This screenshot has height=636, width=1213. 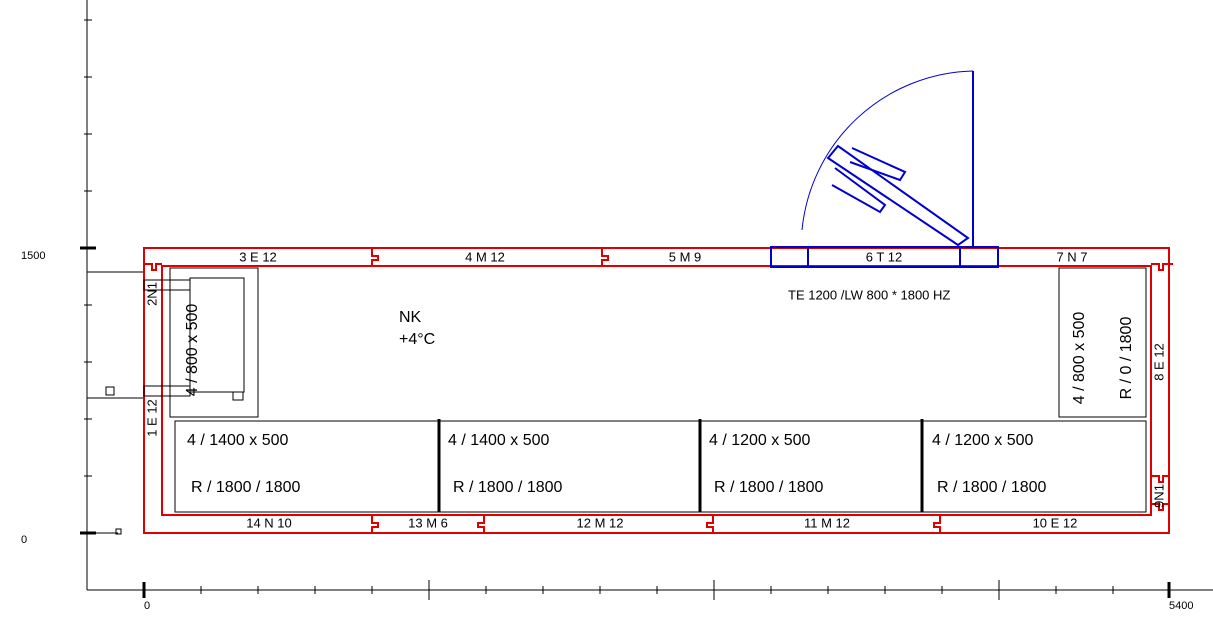 What do you see at coordinates (269, 522) in the screenshot?
I see `panel-label: 14 N 10` at bounding box center [269, 522].